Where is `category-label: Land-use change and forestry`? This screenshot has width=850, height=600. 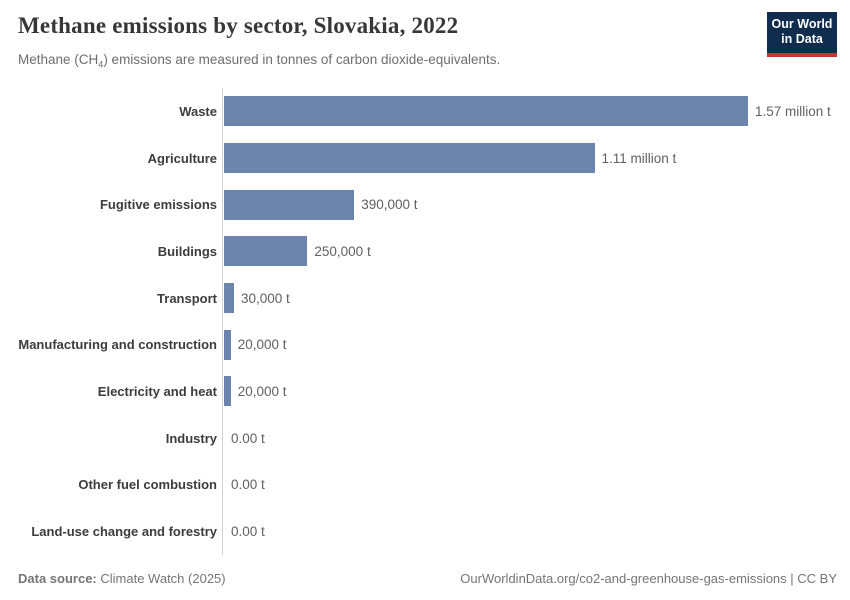
category-label: Land-use change and forestry is located at coordinates (124, 532).